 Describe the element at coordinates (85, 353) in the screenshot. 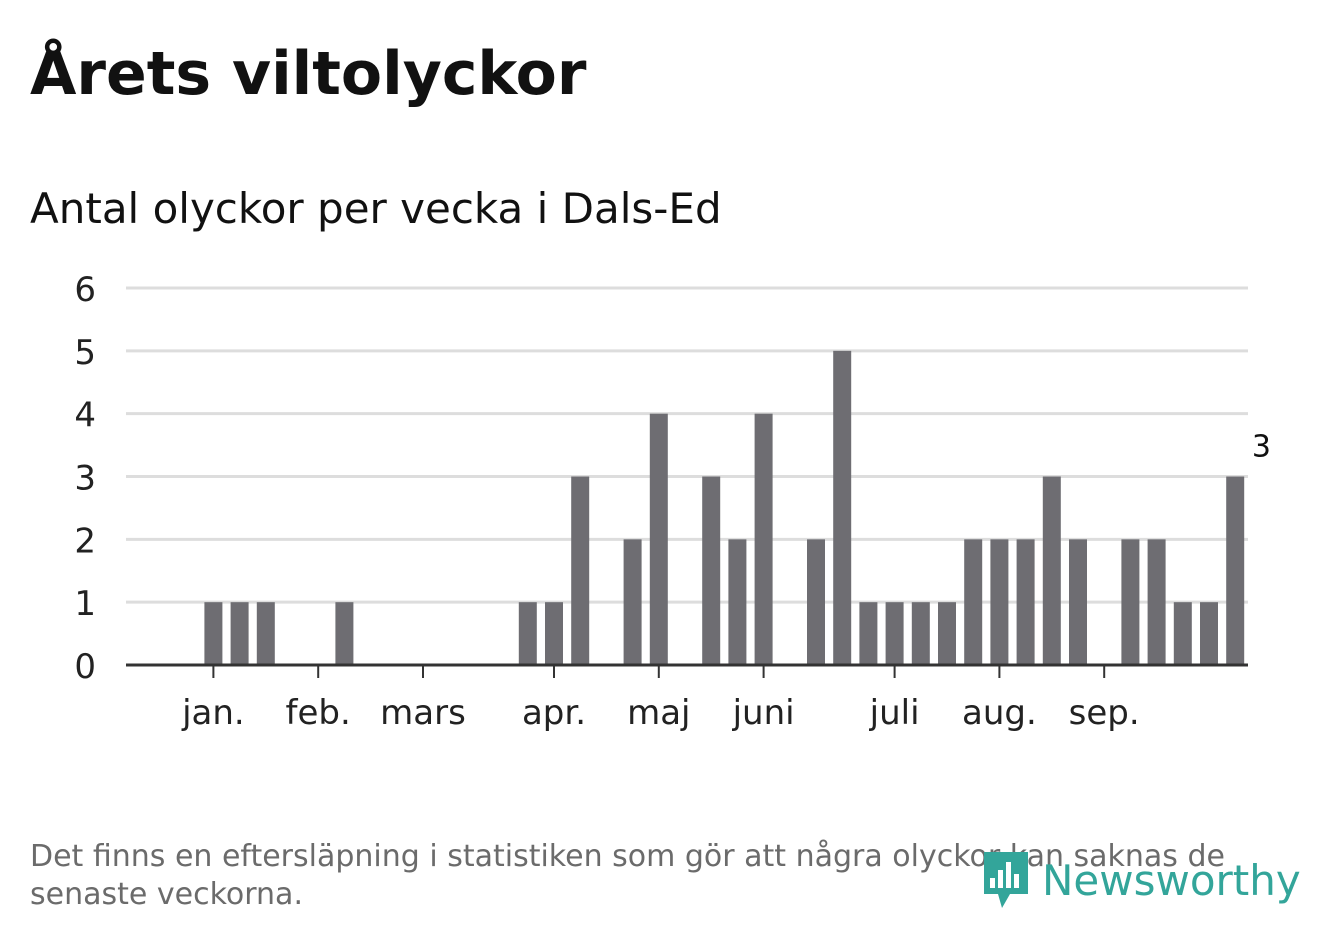

I see `y-tick-label: 5` at that location.